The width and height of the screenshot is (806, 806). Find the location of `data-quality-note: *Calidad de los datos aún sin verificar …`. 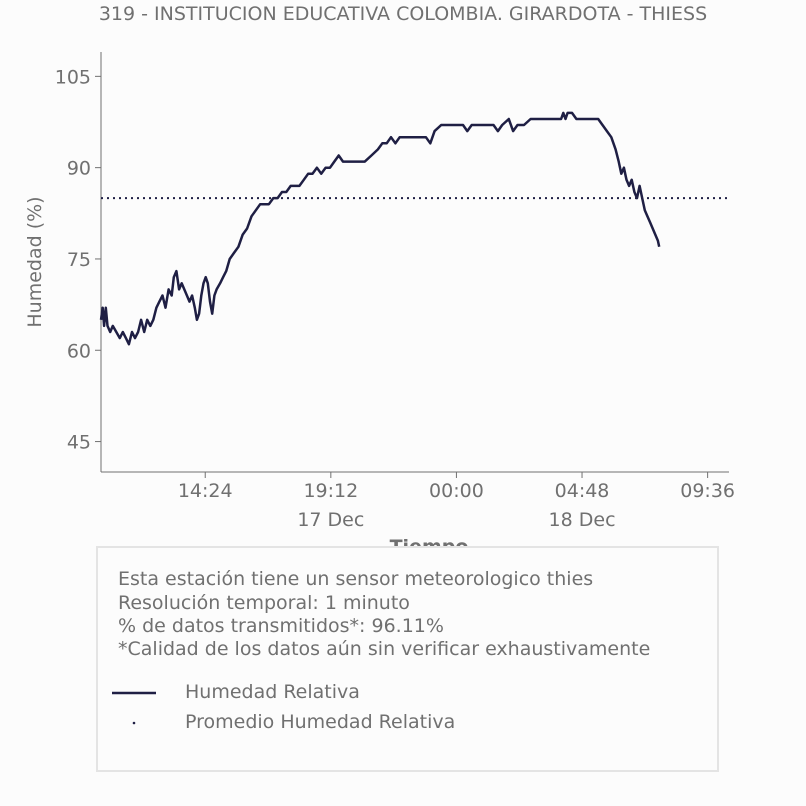

data-quality-note: *Calidad de los datos aún sin verificar … is located at coordinates (384, 649).